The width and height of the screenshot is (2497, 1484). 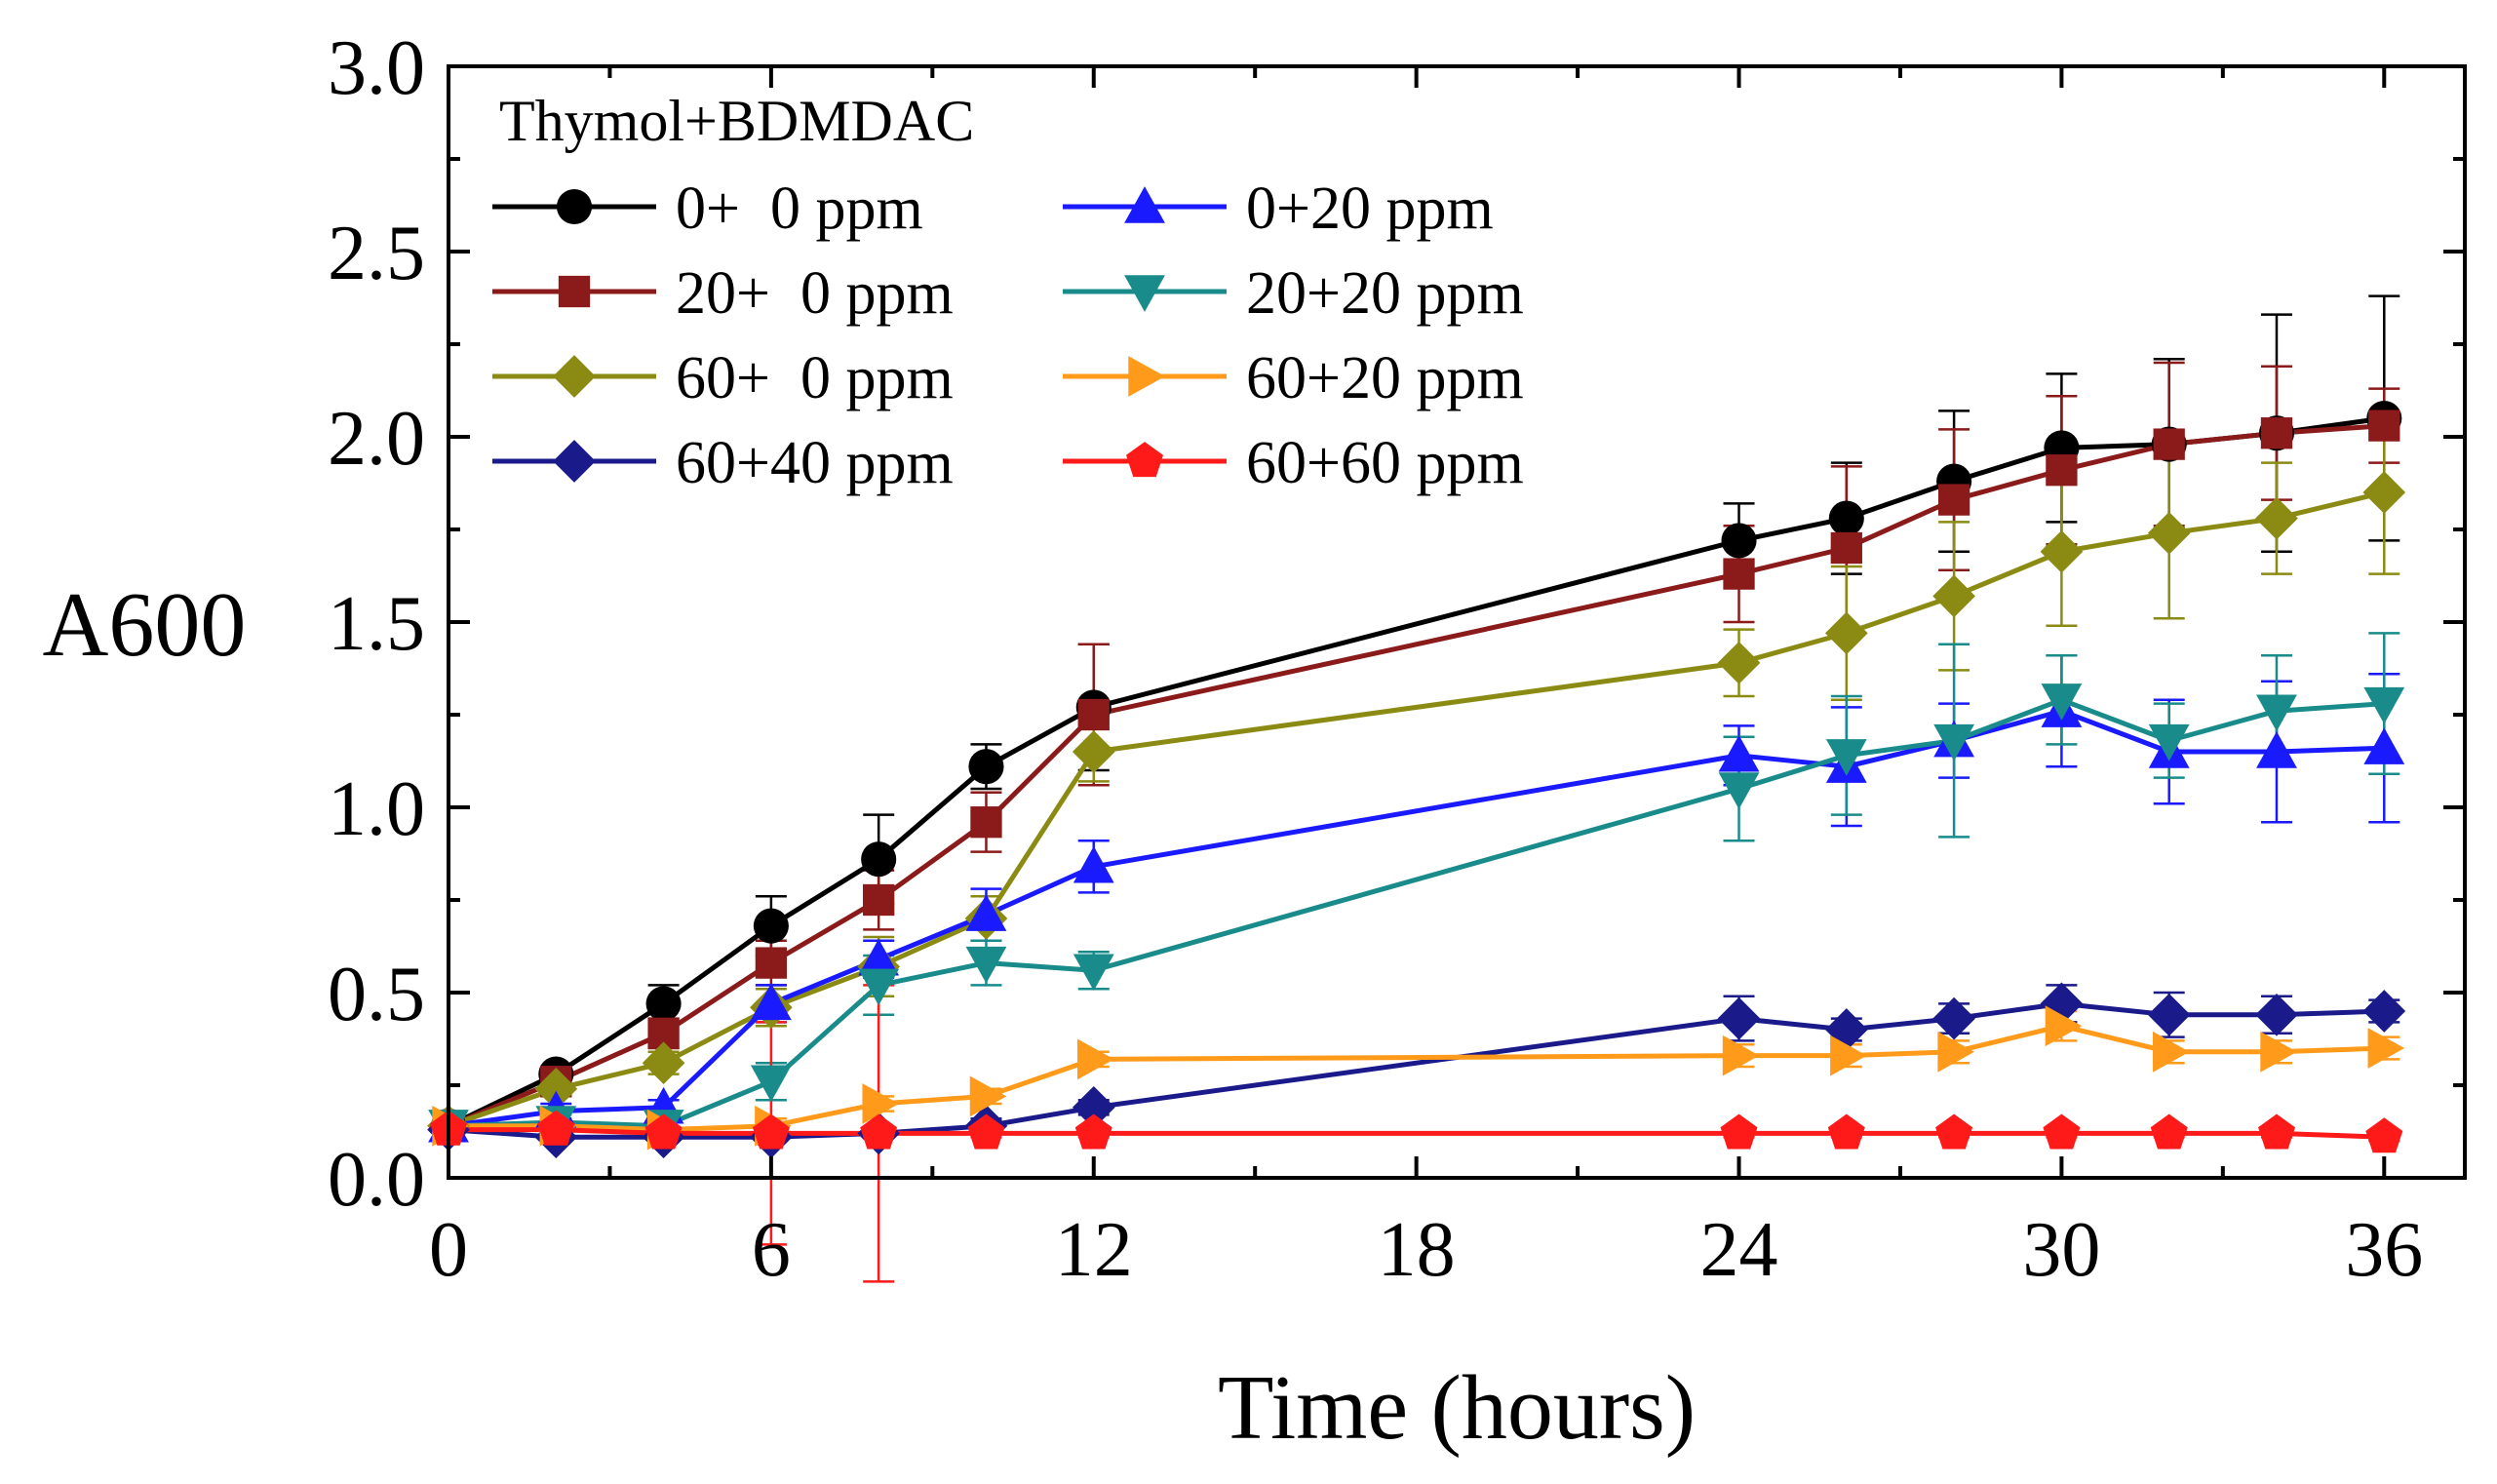 I want to click on y-tick-label: 0.0, so click(x=376, y=1180).